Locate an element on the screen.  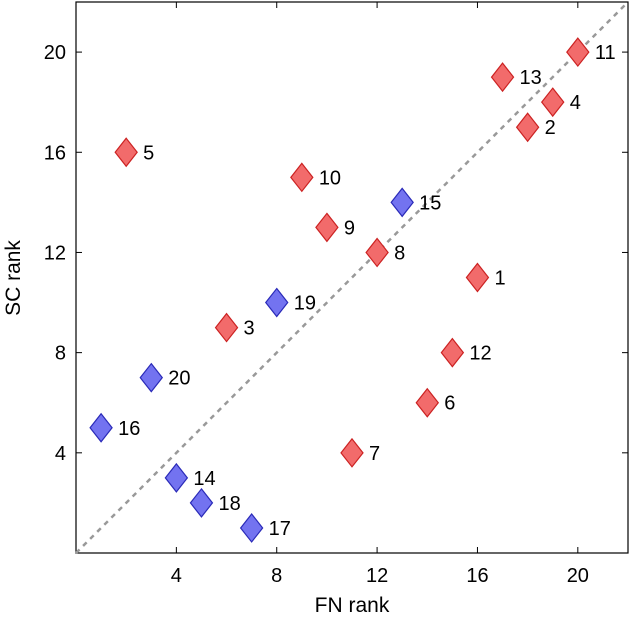
y-tick-label: 4 is located at coordinates (60, 454).